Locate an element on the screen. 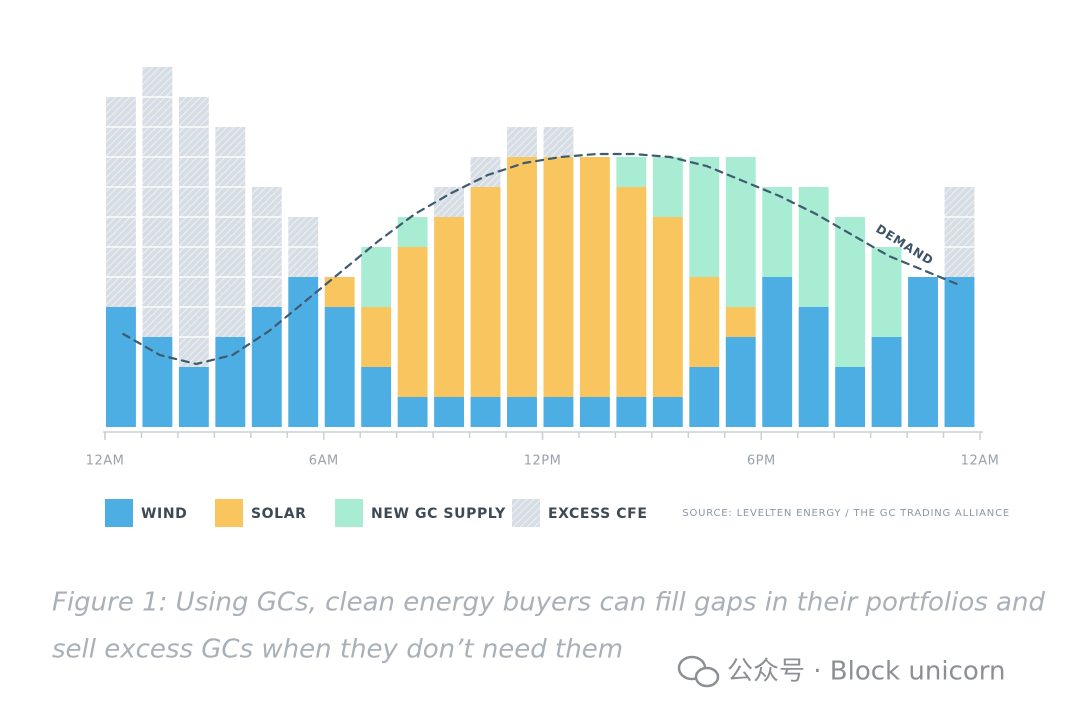 The width and height of the screenshot is (1080, 715). watermark-icon is located at coordinates (698, 671).